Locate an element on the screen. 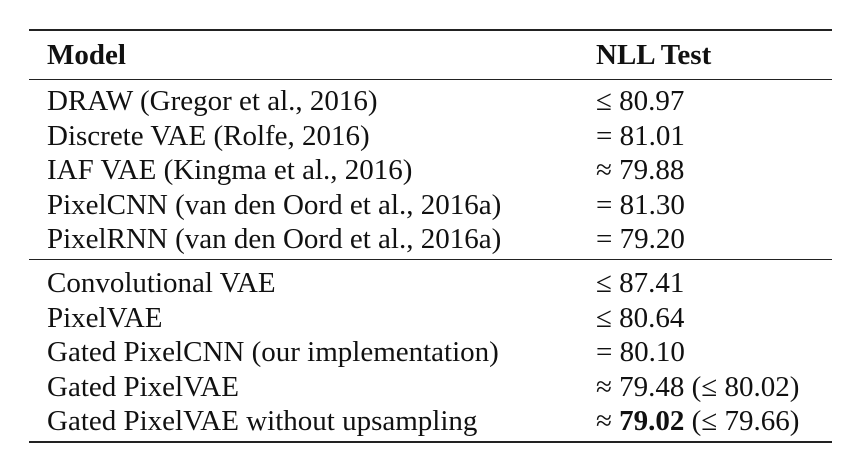 The height and width of the screenshot is (458, 868). model-cell: Gated PixelVAE without upsampling is located at coordinates (262, 421).